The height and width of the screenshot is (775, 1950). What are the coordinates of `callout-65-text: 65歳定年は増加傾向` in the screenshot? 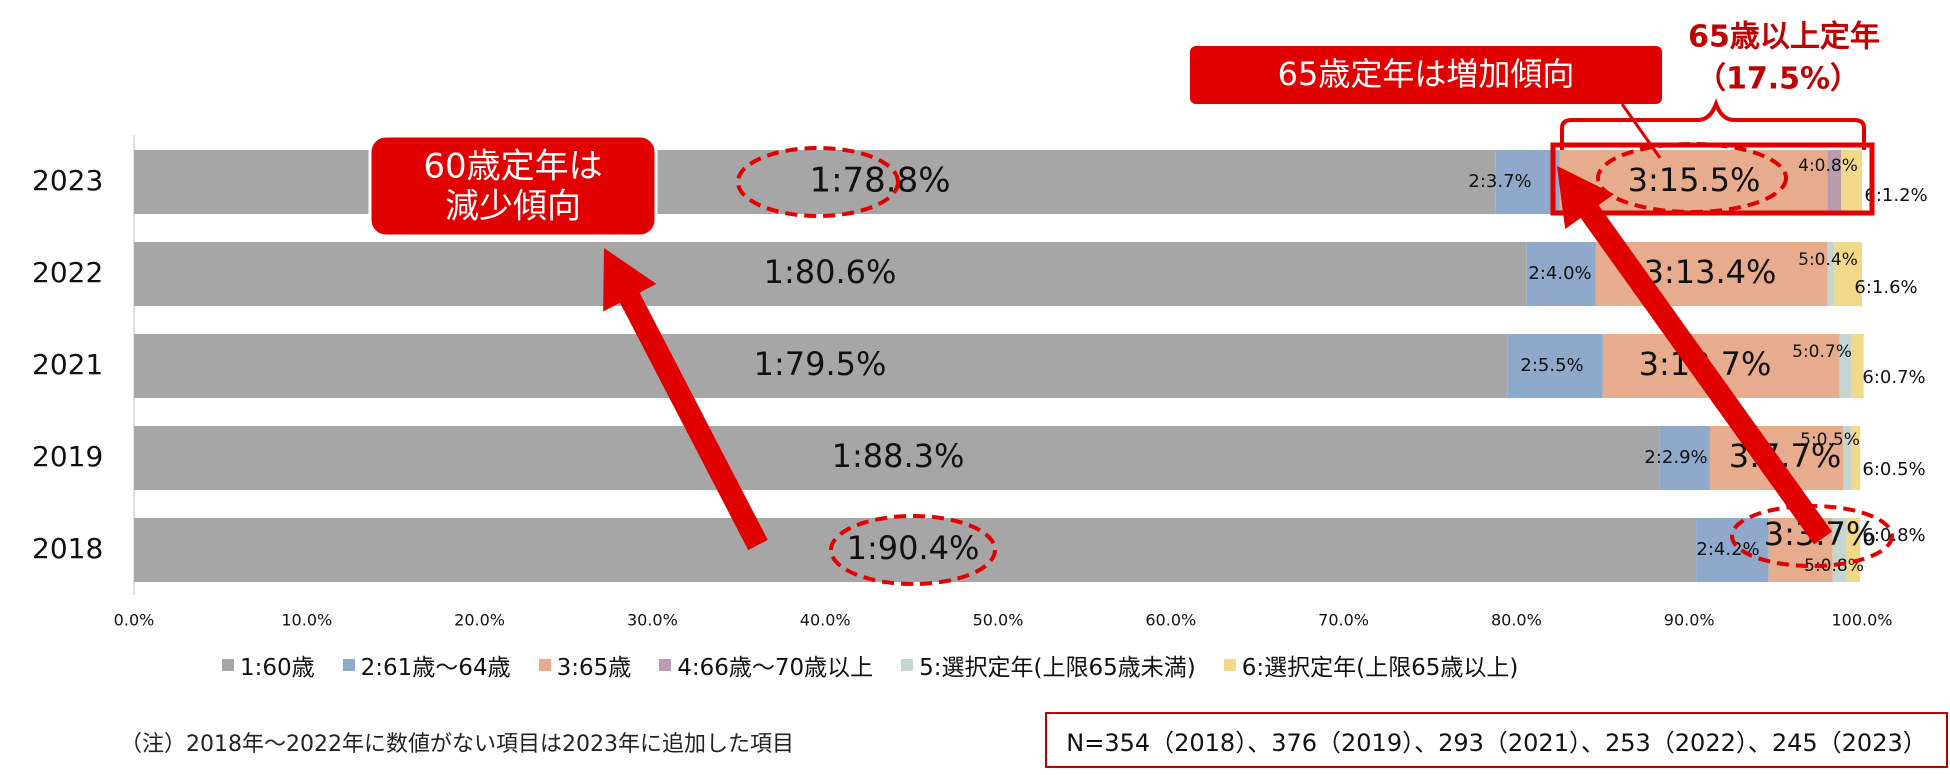 It's located at (1426, 74).